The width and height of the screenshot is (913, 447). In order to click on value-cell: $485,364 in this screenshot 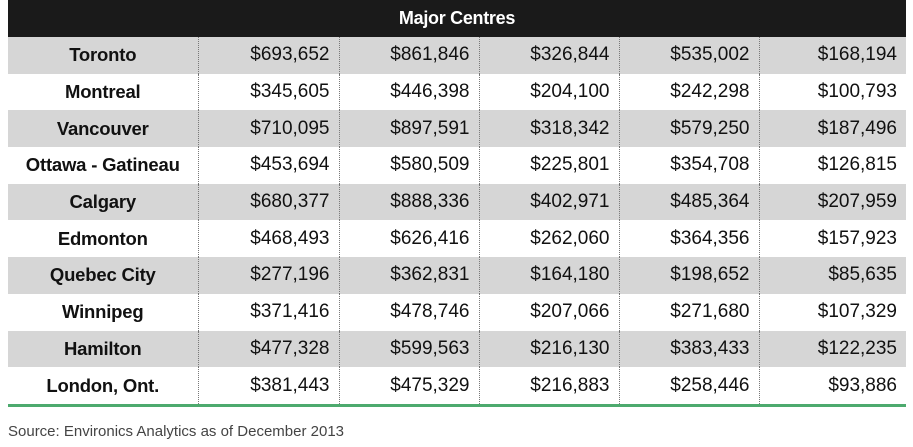, I will do `click(689, 202)`.